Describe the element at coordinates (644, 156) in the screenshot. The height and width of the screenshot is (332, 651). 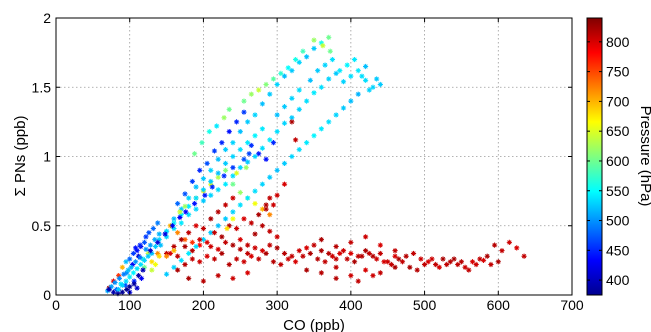
I see `colorbar-label: Pressure (hPa)` at that location.